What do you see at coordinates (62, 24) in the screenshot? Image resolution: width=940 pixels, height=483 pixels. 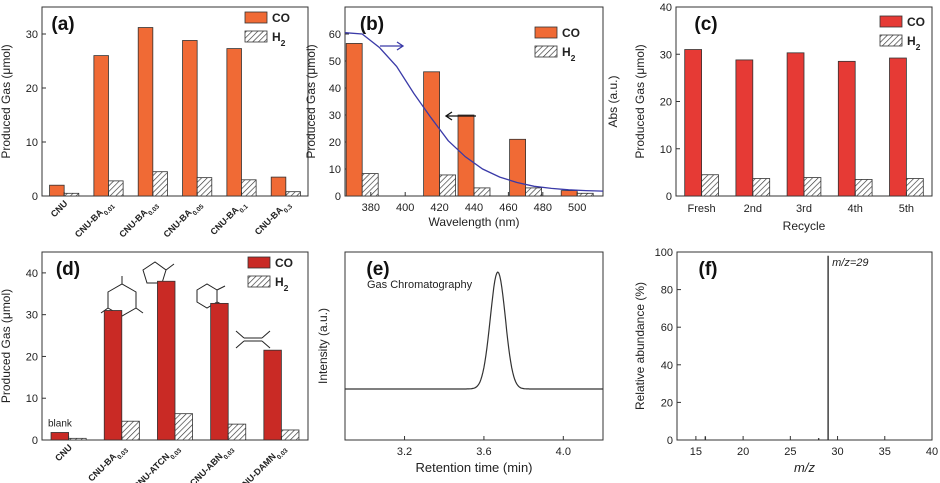 I see `panel-a-panel-label: (a)` at bounding box center [62, 24].